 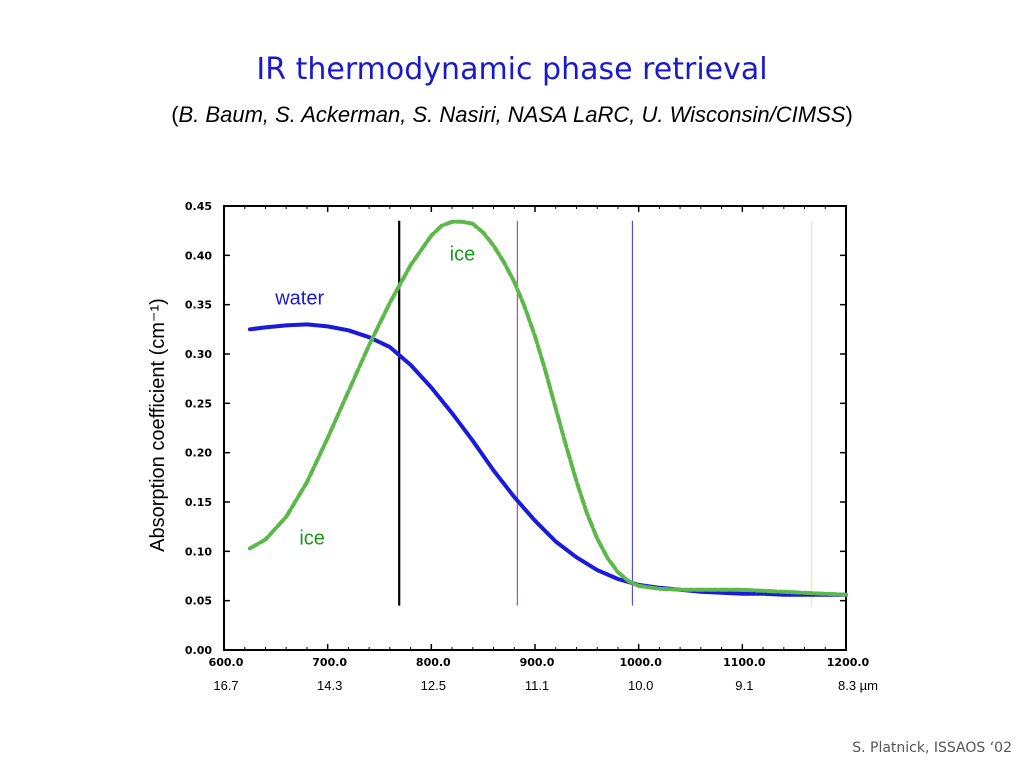 What do you see at coordinates (198, 403) in the screenshot?
I see `y-tick-label: 0.25` at bounding box center [198, 403].